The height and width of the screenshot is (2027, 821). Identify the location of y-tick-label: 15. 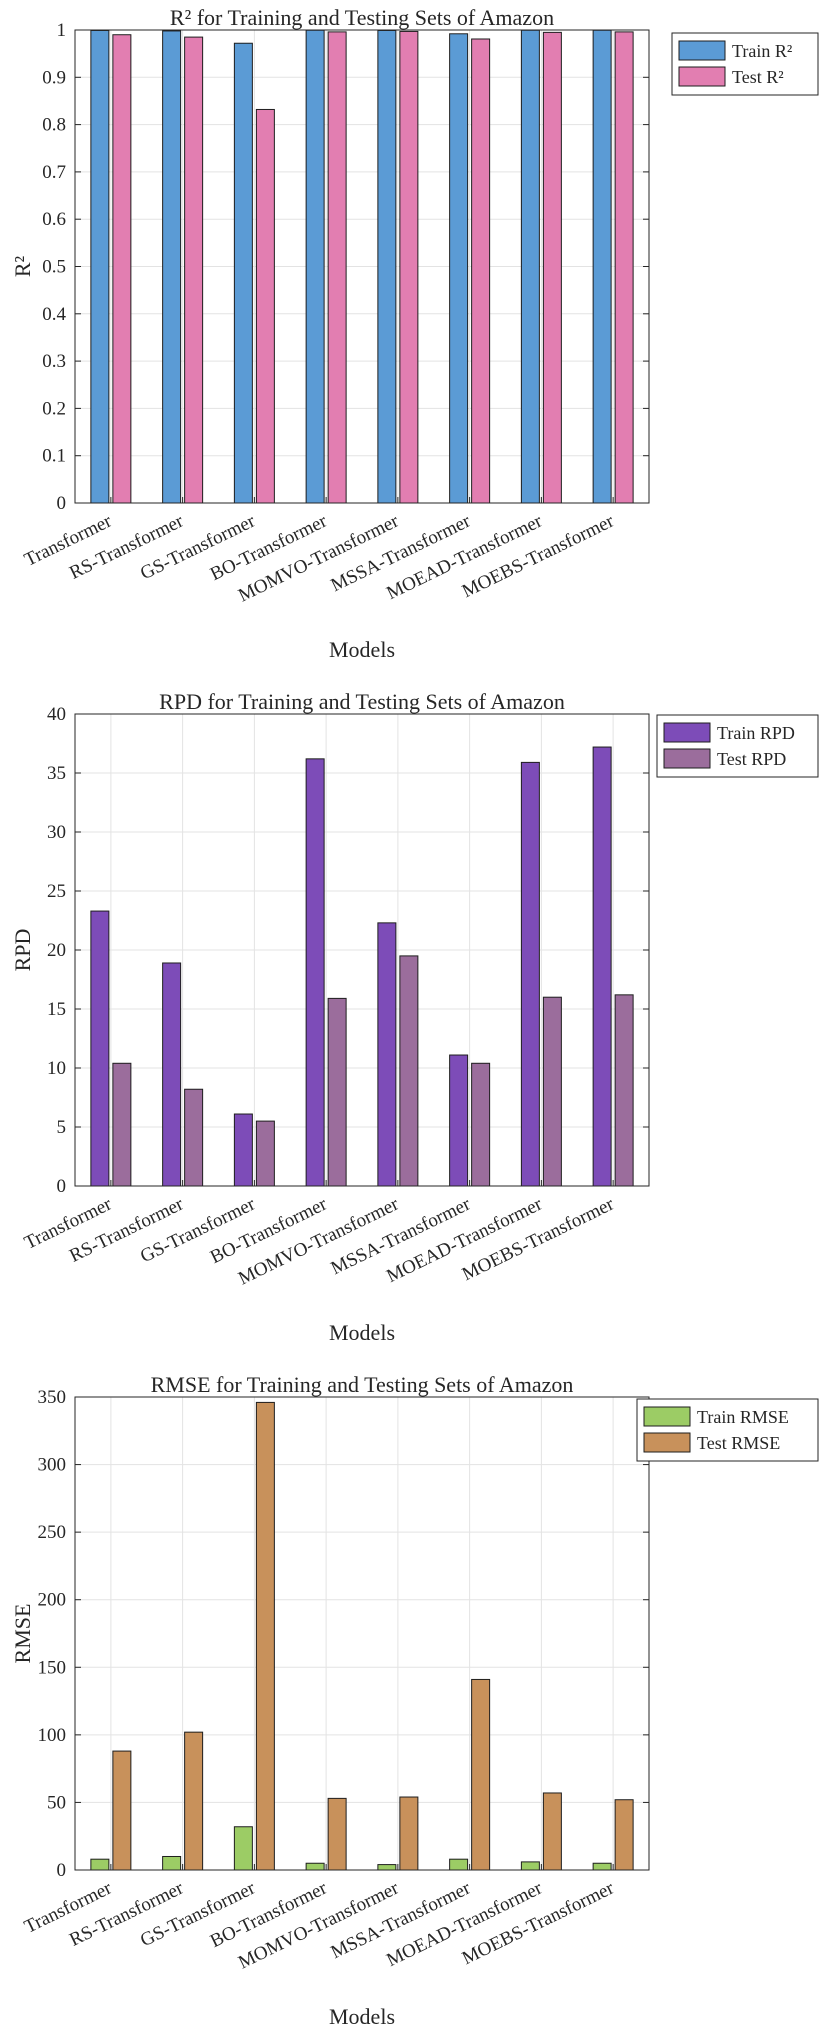
(56, 1009).